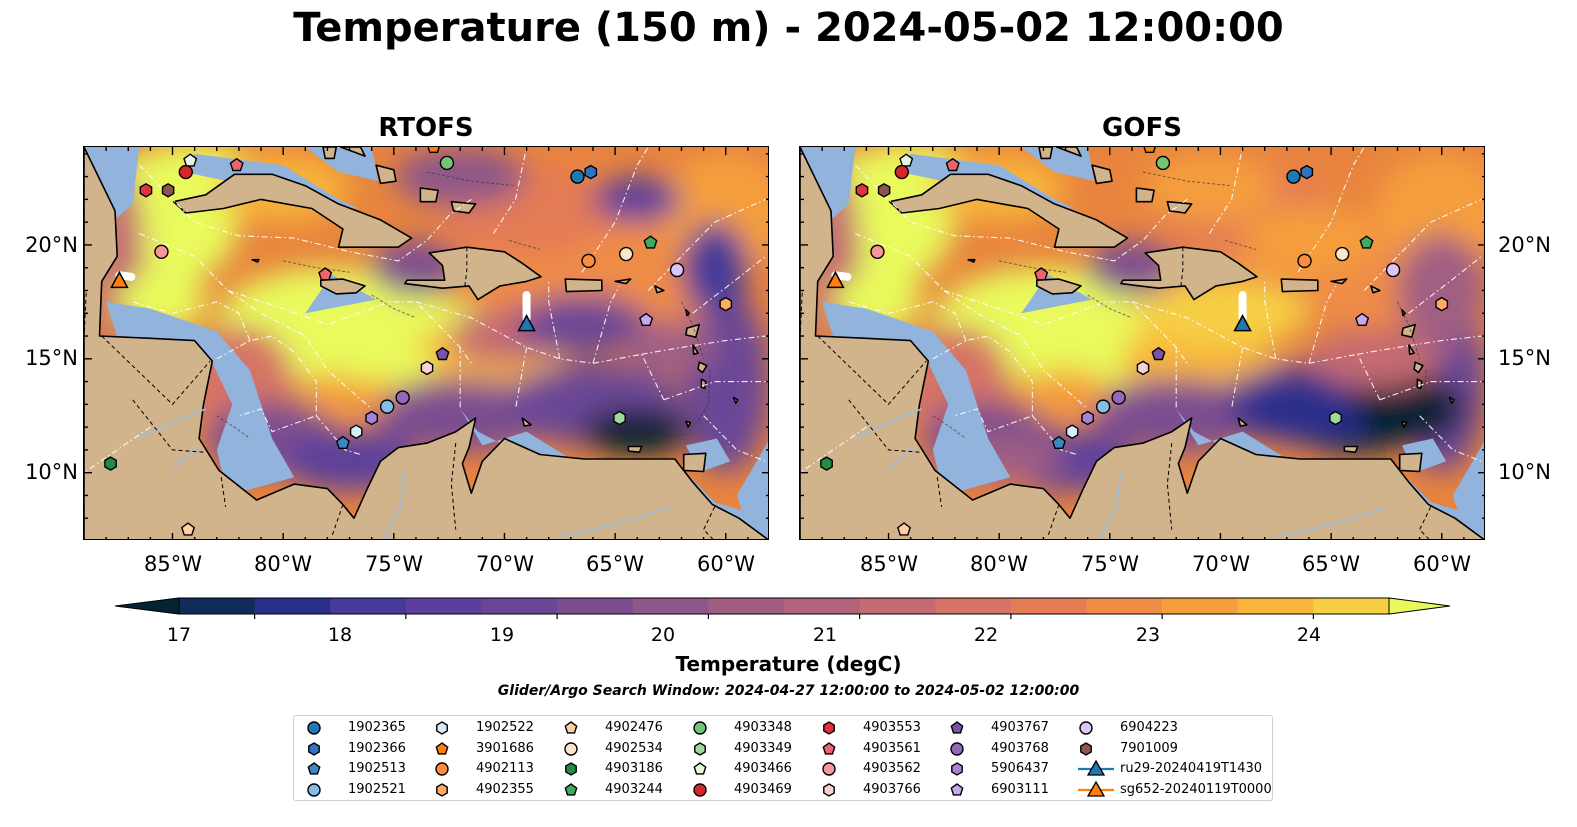 Image resolution: width=1577 pixels, height=827 pixels. What do you see at coordinates (634, 748) in the screenshot?
I see `legend-label: 4902534` at bounding box center [634, 748].